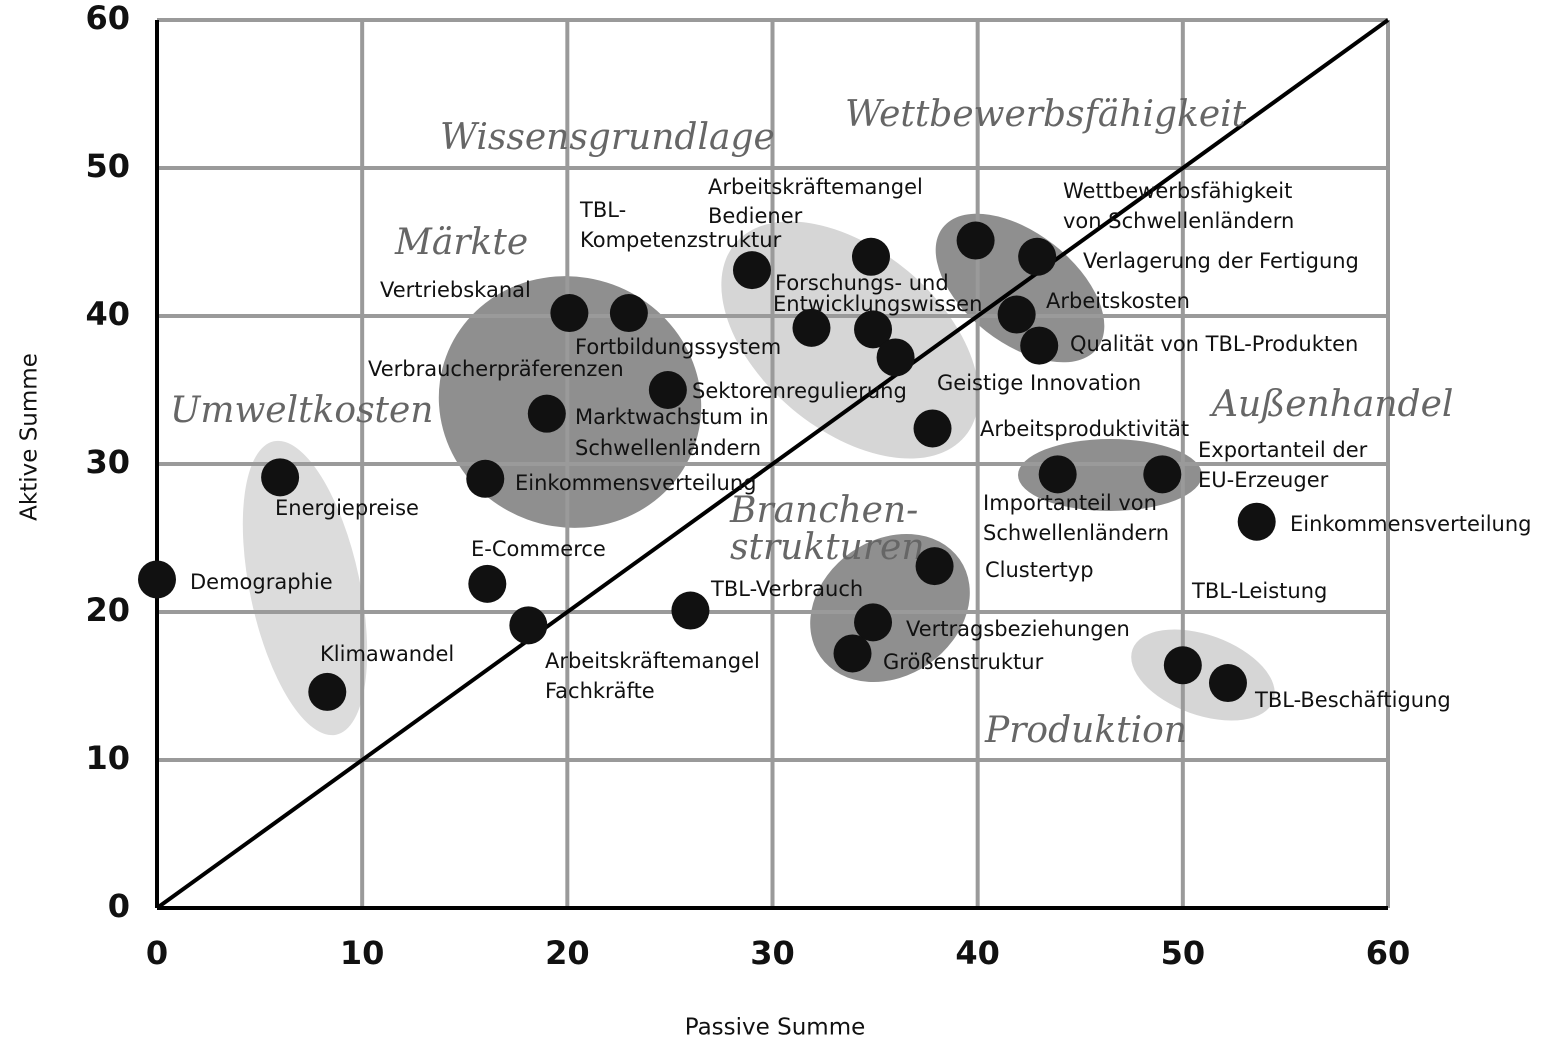  I want to click on point-label: Arbeitskosten, so click(1118, 301).